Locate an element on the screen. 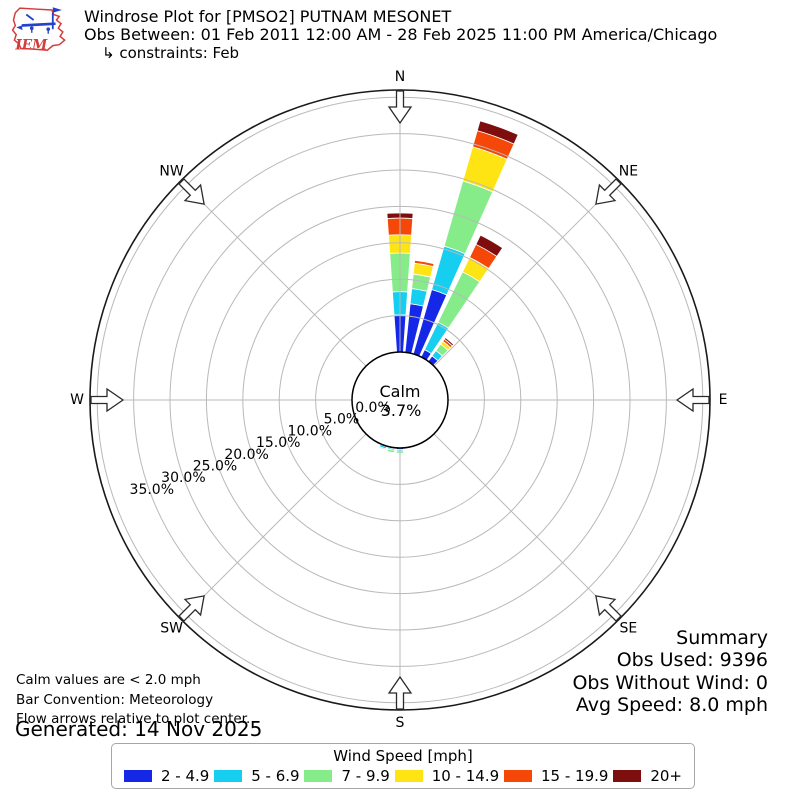 The height and width of the screenshot is (800, 800). summary-obs-without-wind: Obs Without Wind: 0 is located at coordinates (670, 682).